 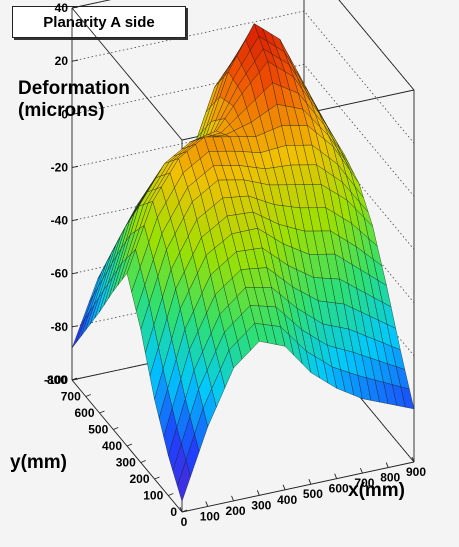 I want to click on z-tick-label: -20, so click(x=60, y=167).